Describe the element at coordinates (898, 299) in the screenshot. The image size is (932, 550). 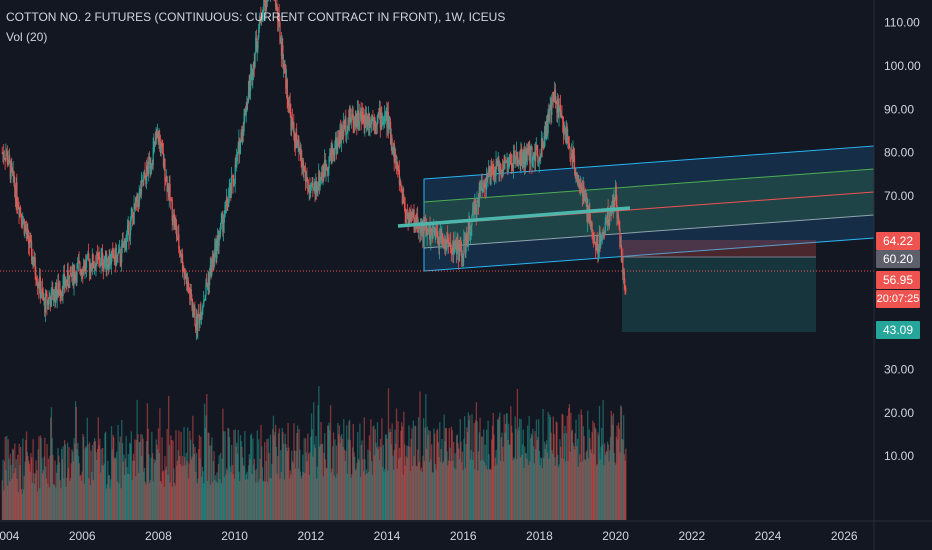
I see `bar-countdown-label: 20:07:25` at that location.